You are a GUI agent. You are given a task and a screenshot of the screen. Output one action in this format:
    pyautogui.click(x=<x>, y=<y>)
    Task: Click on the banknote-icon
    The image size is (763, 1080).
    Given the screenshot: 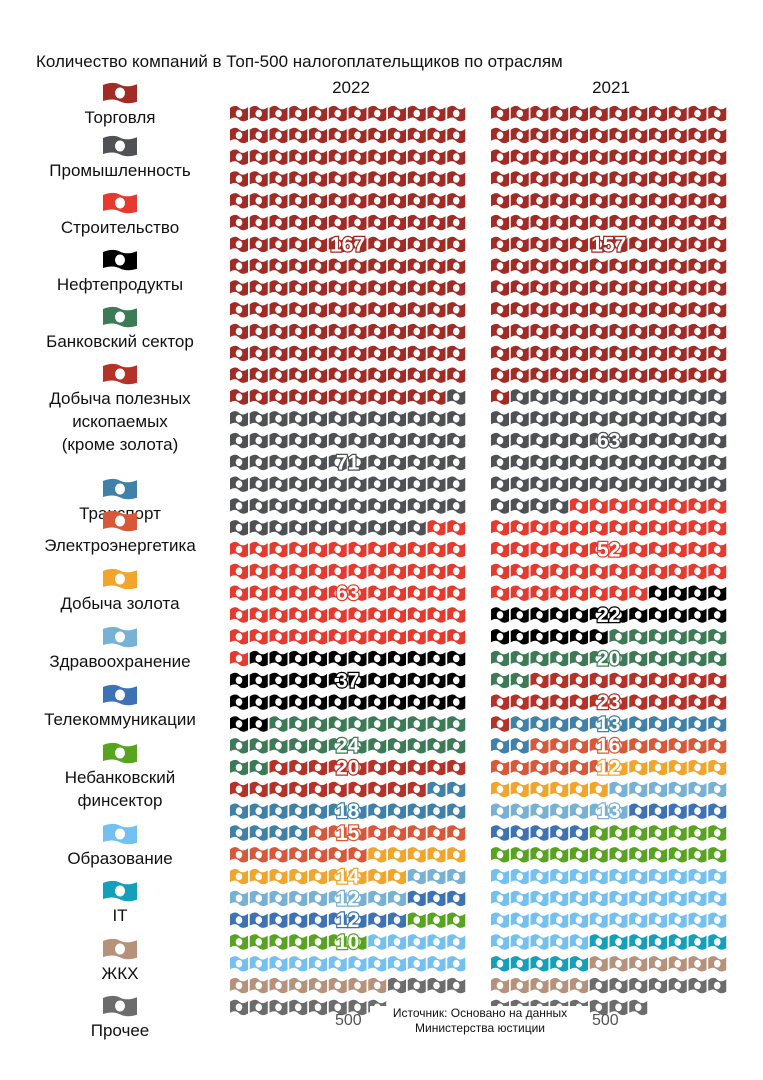 What is the action you would take?
    pyautogui.click(x=120, y=146)
    